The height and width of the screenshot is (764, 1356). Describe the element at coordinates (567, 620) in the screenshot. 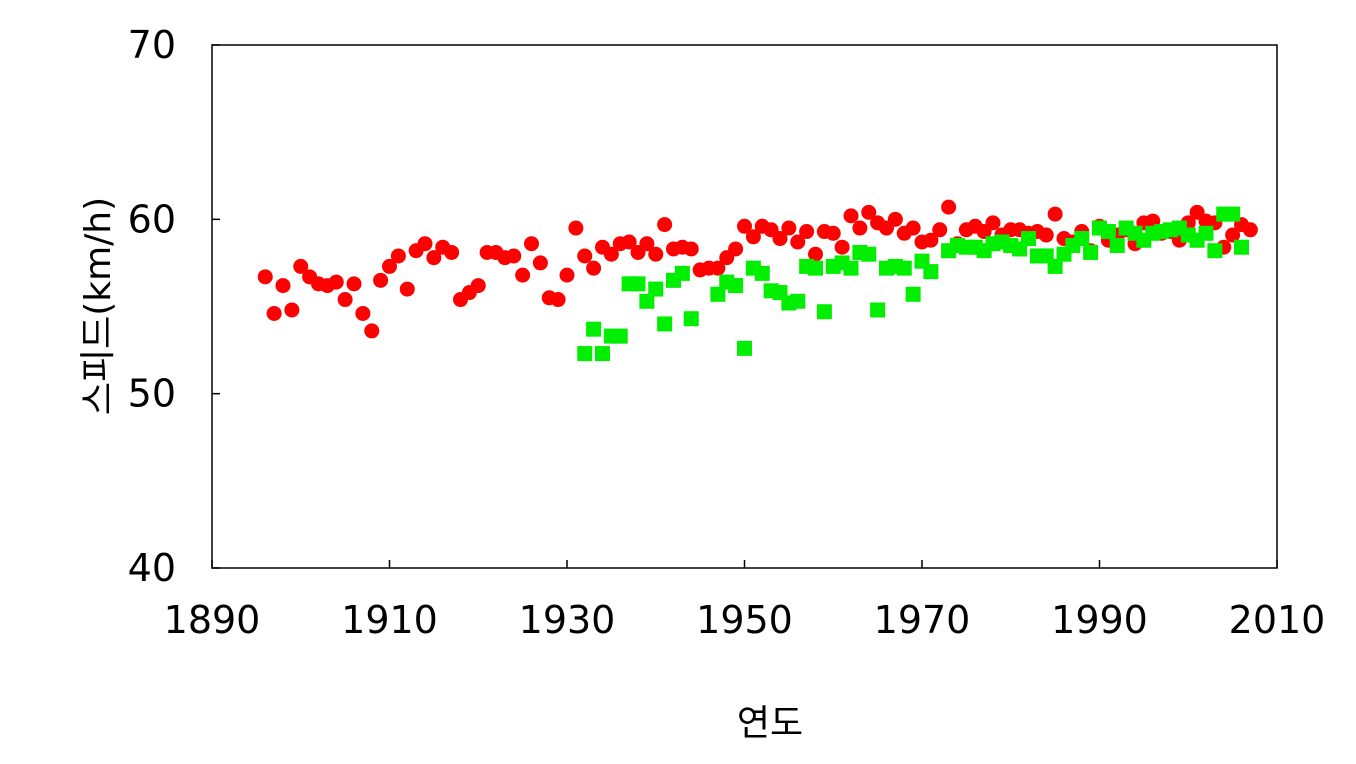

I see `x-tick-label: 1930` at that location.